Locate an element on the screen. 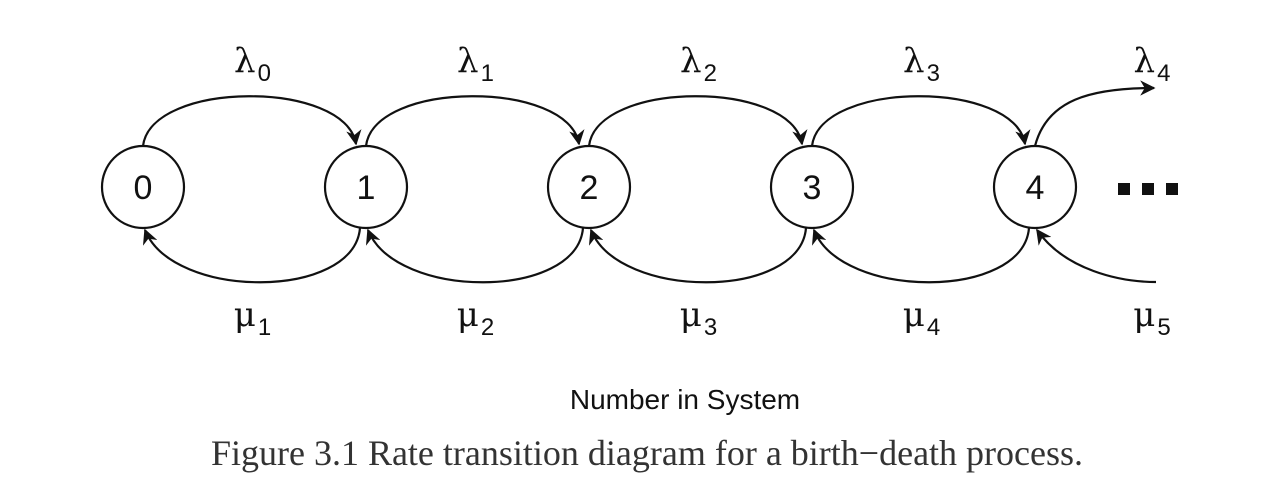  rate-subscript: 5 is located at coordinates (1163, 327).